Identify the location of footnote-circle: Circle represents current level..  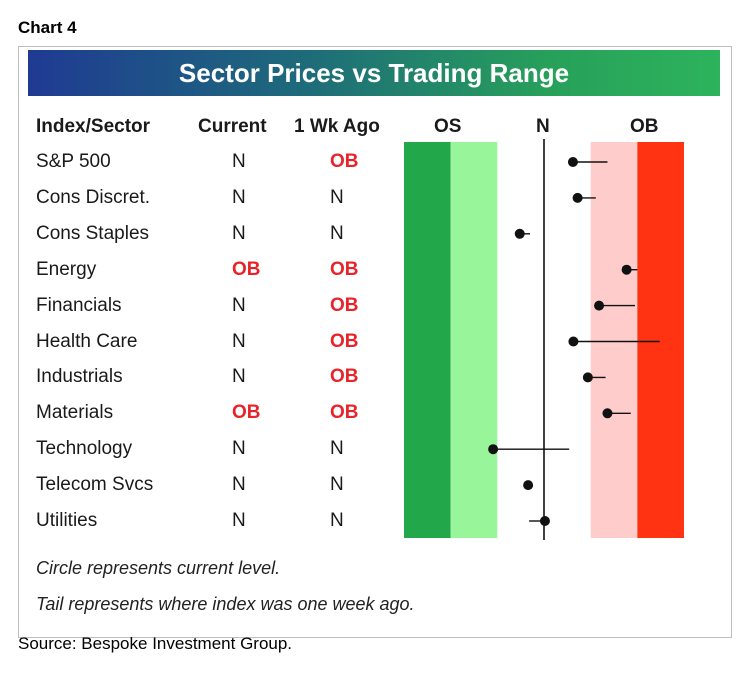
(158, 568).